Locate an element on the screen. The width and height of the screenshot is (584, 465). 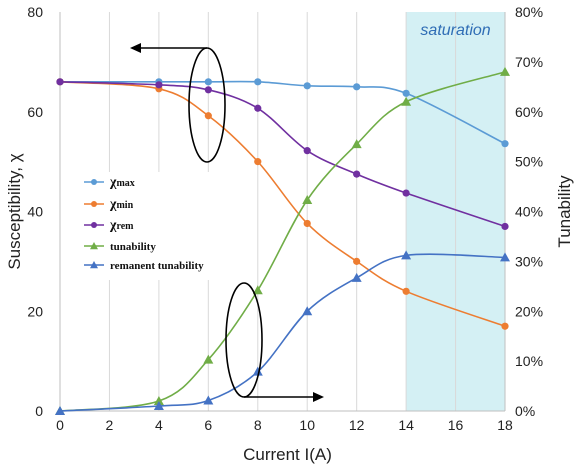
y-right-tick-label: 30% is located at coordinates (529, 261).